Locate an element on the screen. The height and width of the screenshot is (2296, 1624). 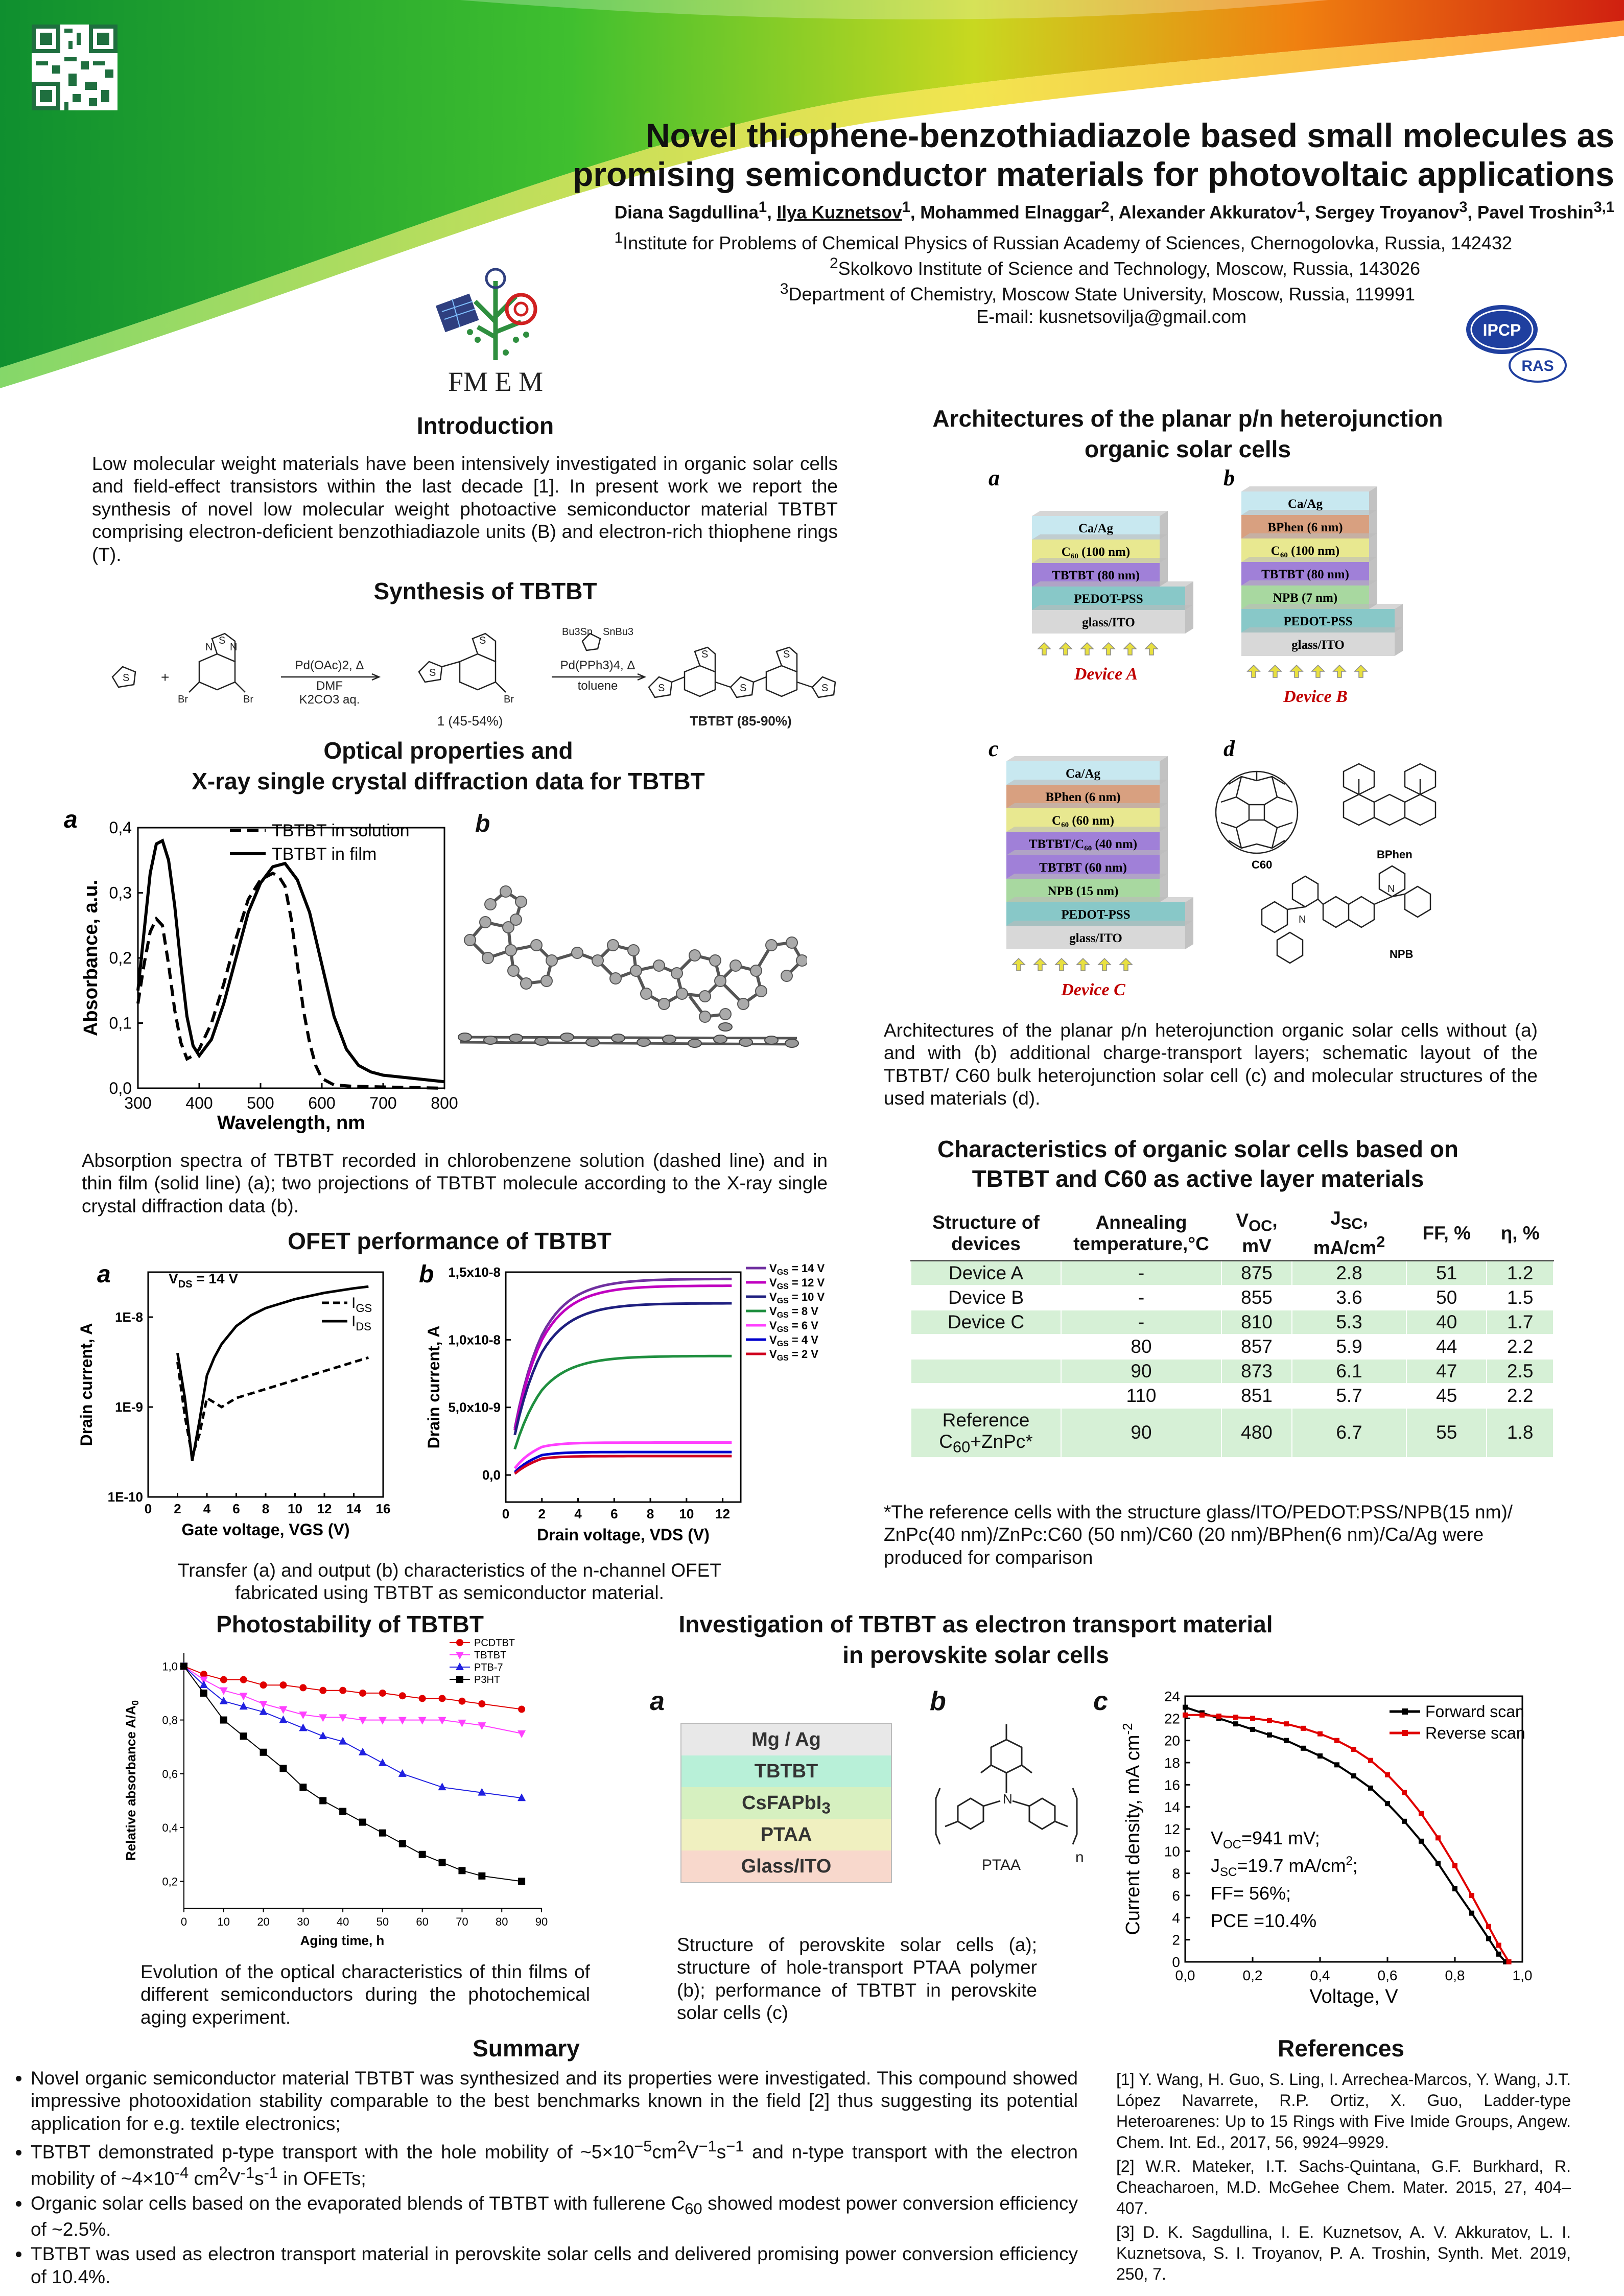
table-cell: 851 is located at coordinates (1256, 1396).